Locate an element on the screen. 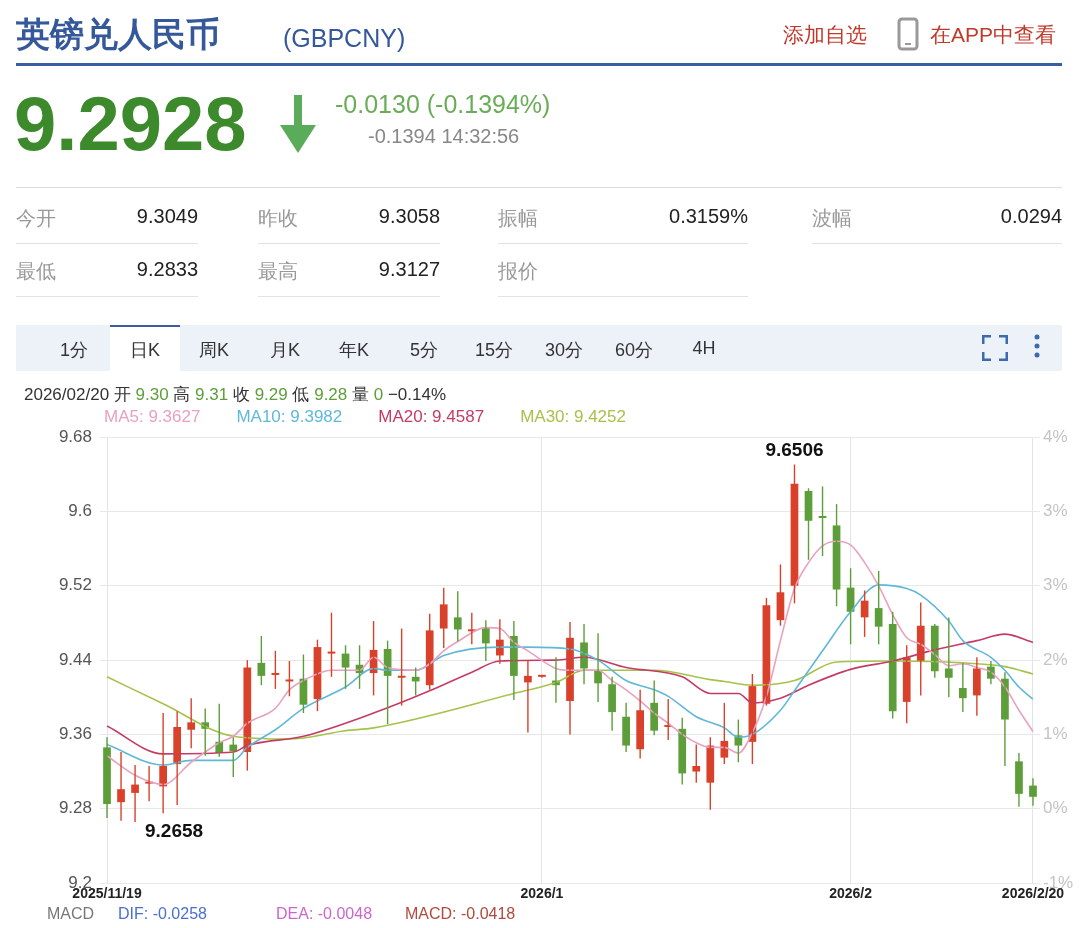 Image resolution: width=1080 pixels, height=928 pixels. text: 报价 is located at coordinates (518, 271).